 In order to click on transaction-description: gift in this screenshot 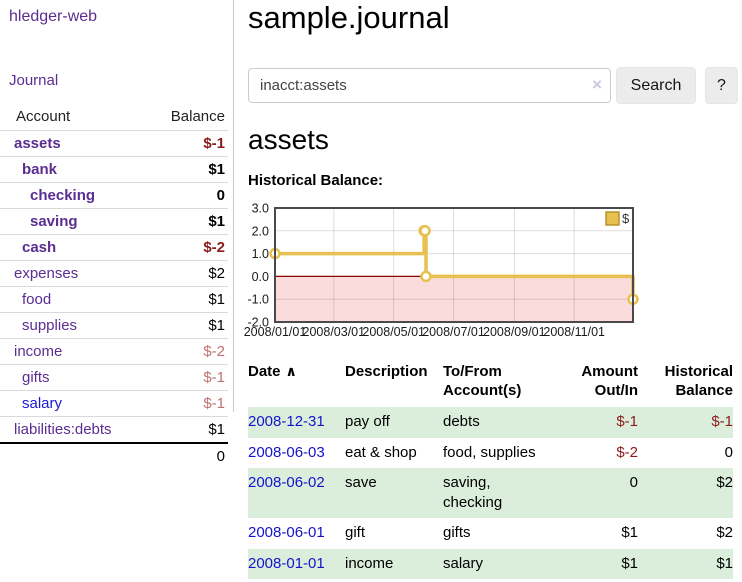, I will do `click(355, 533)`.